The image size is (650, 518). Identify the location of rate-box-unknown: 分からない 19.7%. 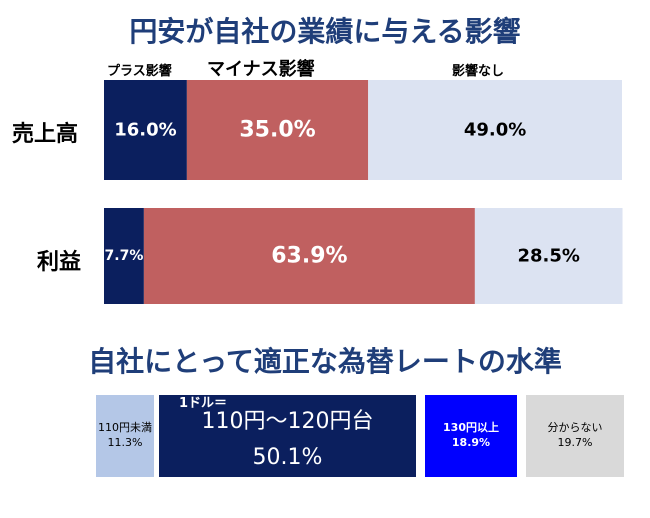
(575, 436).